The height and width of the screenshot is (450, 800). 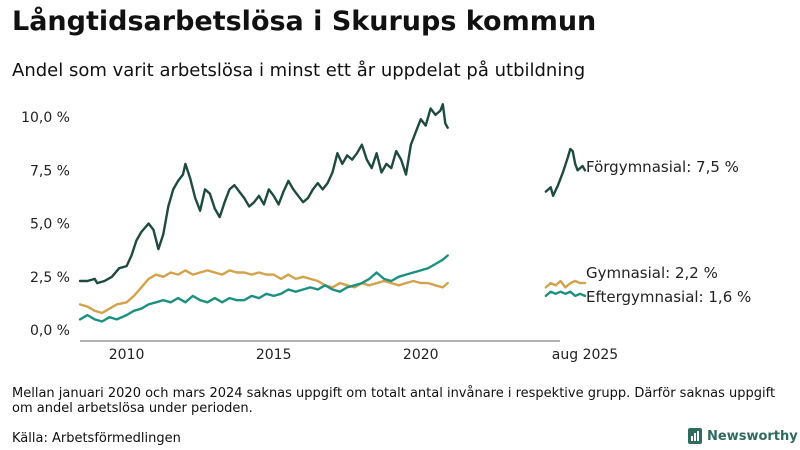 I want to click on y-axis: 0,0 % 2,5 % 5,0 % 7,5 % 10,0 %, so click(x=45, y=224).